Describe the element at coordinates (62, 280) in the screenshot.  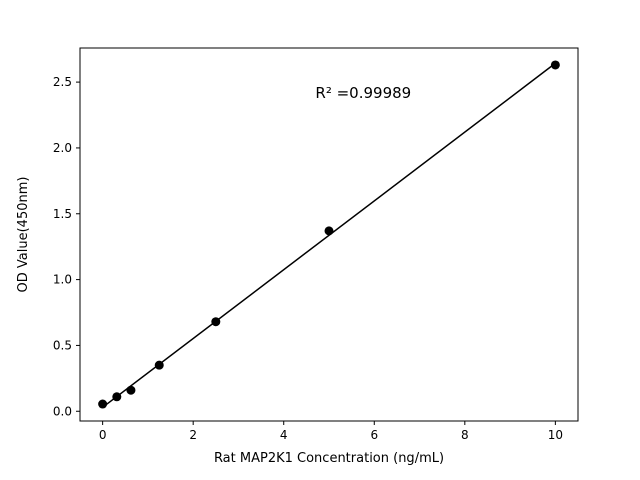
I see `y-tick-label: 1.0` at that location.